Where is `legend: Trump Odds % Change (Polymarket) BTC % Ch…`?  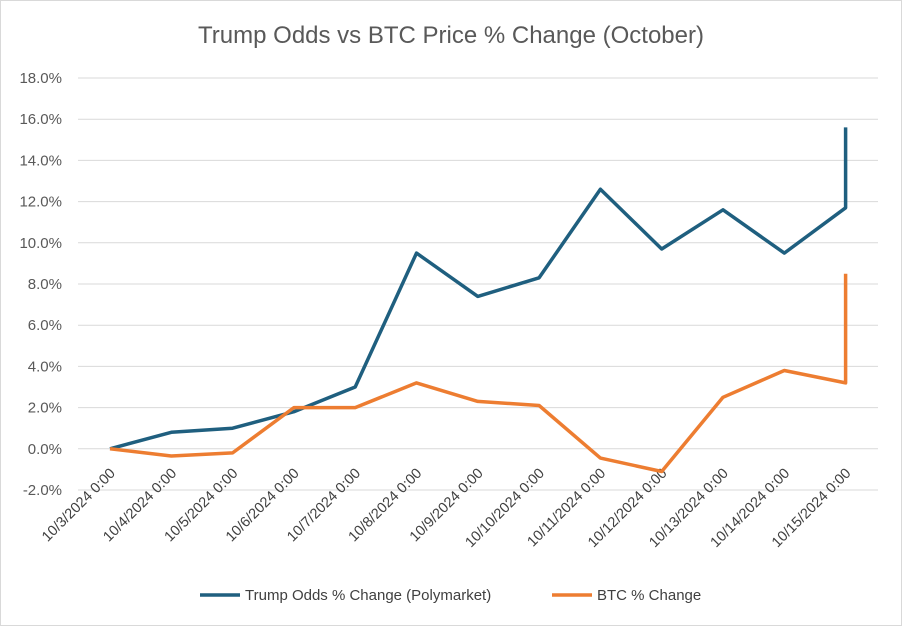
legend: Trump Odds % Change (Polymarket) BTC % Ch… is located at coordinates (450, 595).